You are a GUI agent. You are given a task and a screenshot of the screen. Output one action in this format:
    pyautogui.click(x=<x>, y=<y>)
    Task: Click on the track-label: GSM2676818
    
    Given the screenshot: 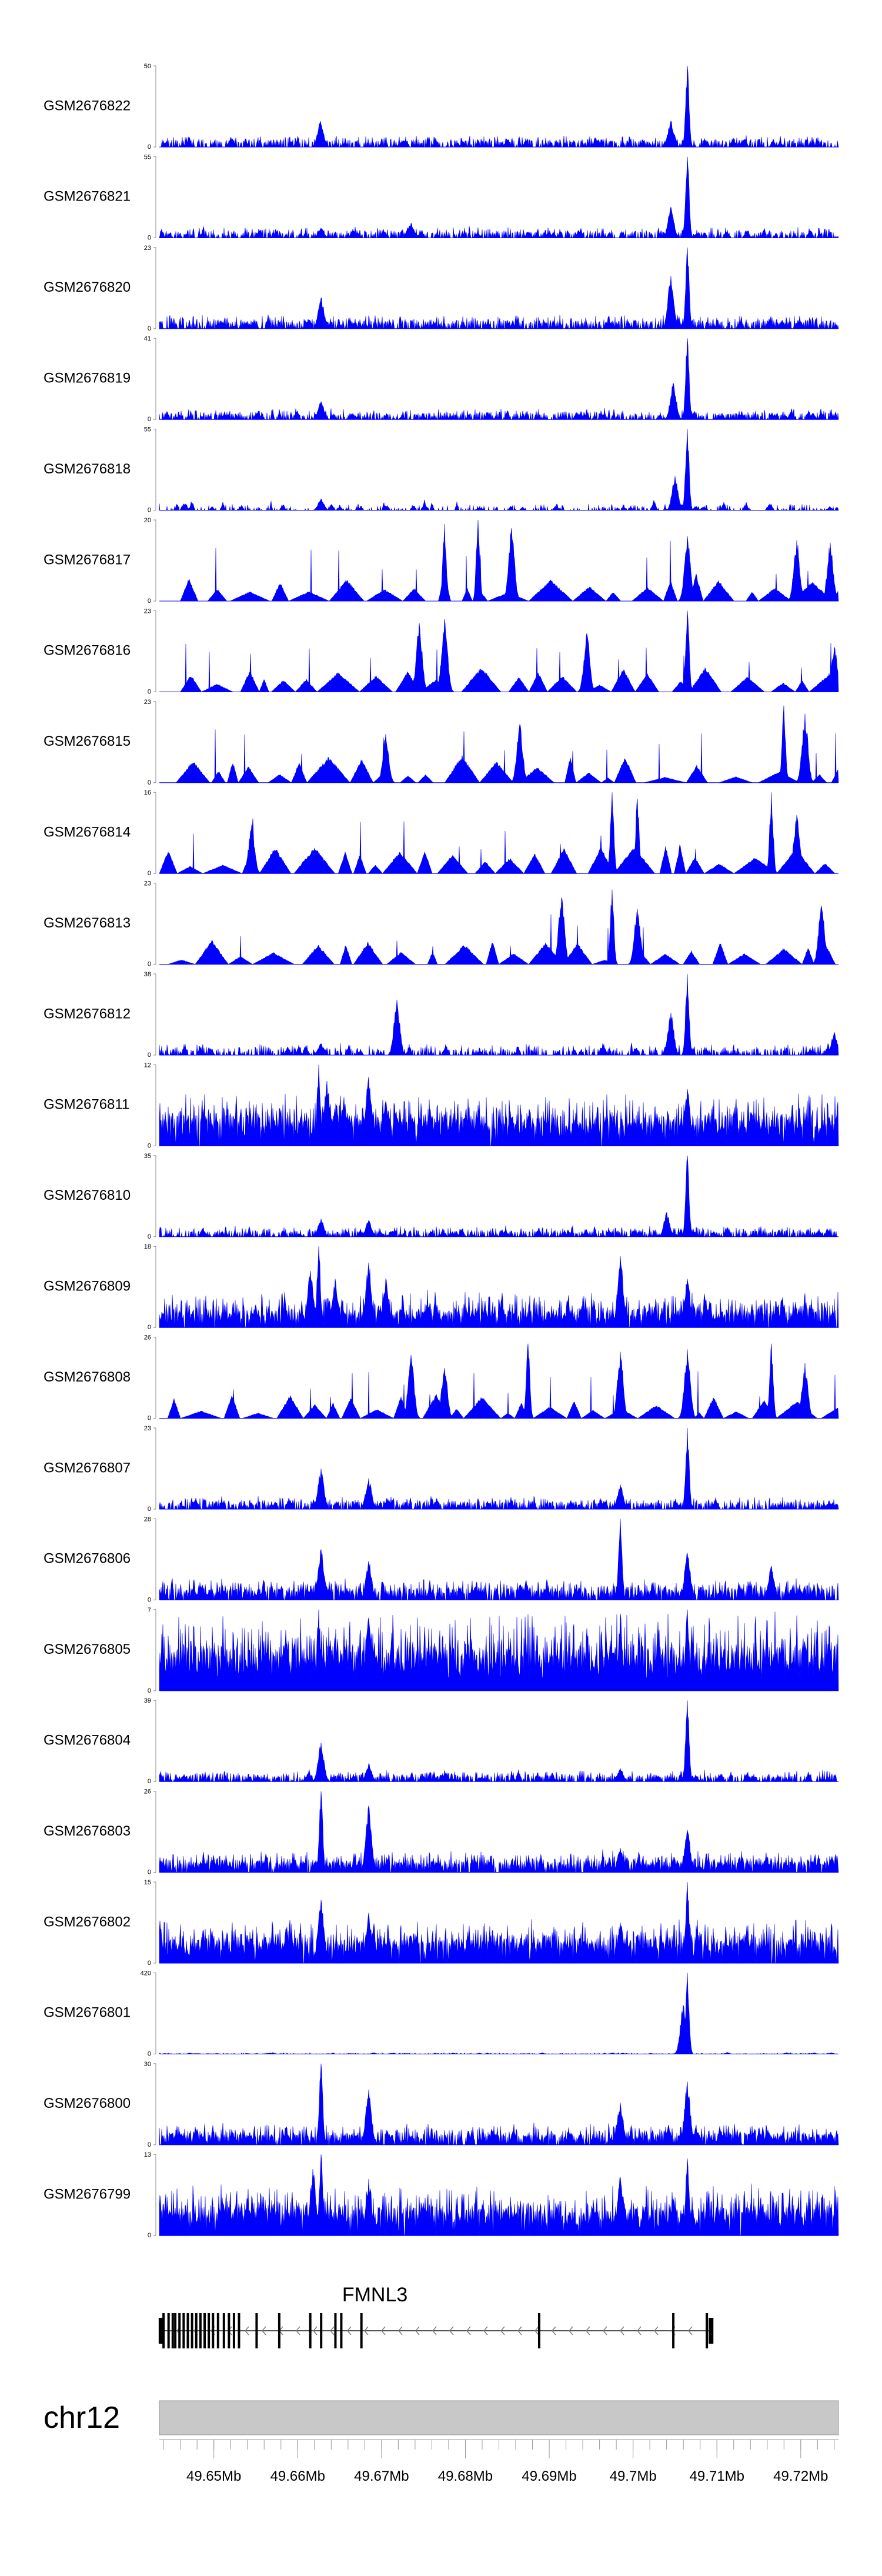 What is the action you would take?
    pyautogui.click(x=87, y=469)
    